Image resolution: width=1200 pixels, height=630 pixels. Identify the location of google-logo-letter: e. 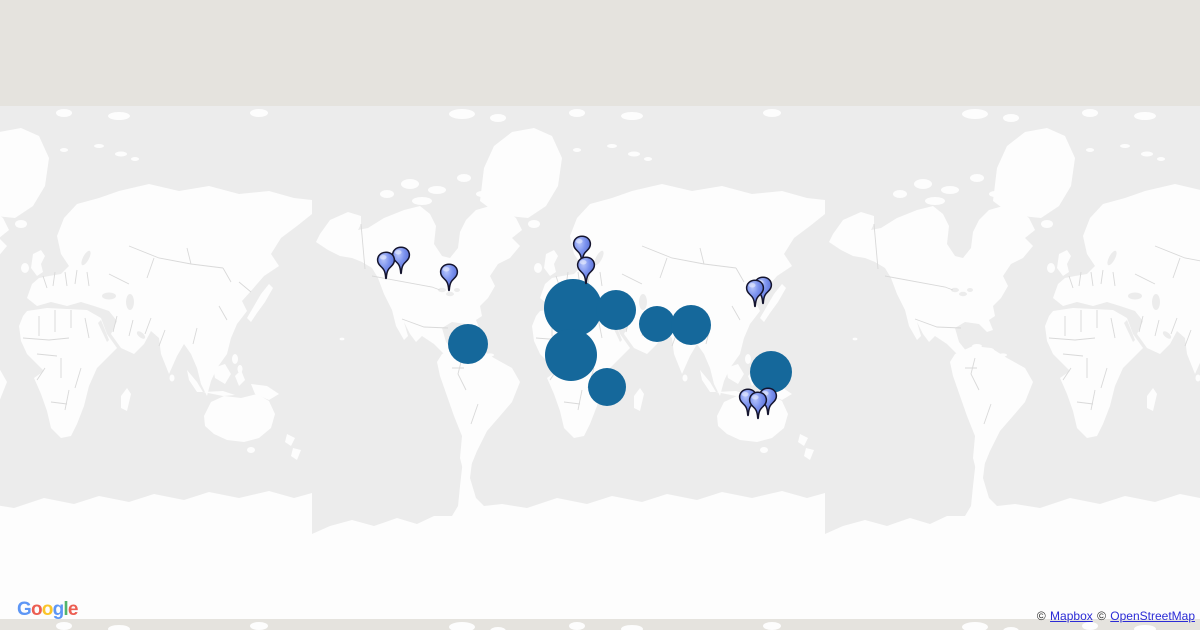
(73, 609).